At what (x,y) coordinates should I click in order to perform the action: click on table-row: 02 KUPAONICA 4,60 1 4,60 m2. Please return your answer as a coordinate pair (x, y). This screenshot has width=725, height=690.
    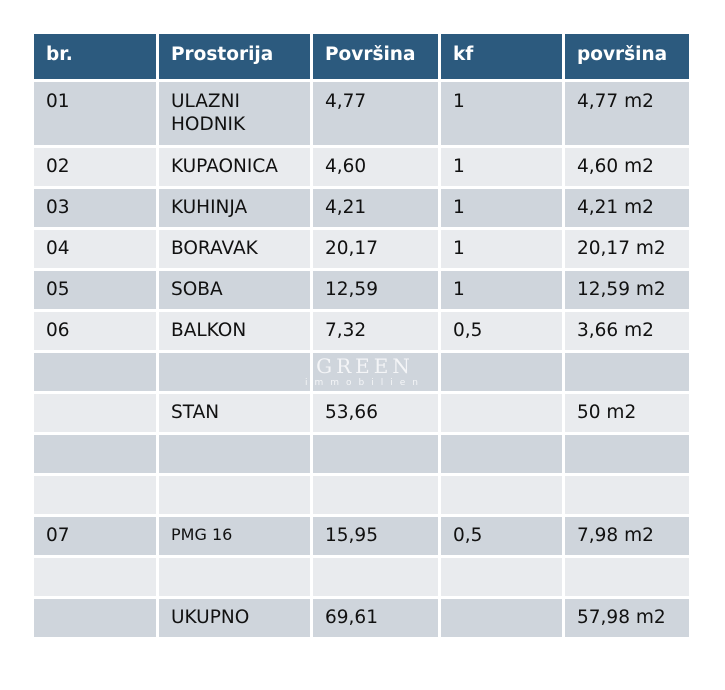
    Looking at the image, I should click on (361, 167).